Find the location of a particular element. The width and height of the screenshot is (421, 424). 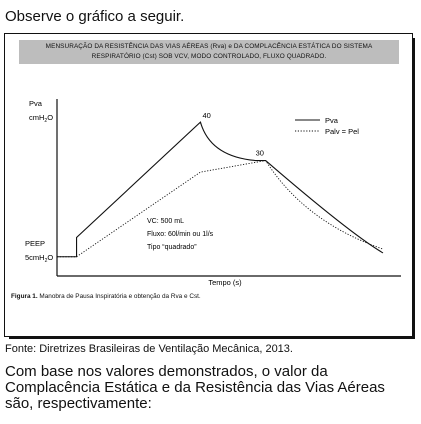

y-label-bottom-sub: 2 is located at coordinates (46, 261).